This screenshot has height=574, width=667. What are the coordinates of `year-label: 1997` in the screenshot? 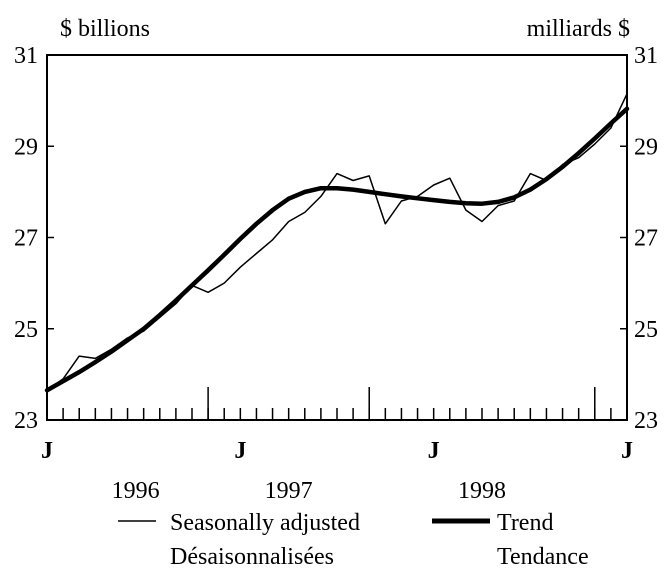 It's located at (289, 491).